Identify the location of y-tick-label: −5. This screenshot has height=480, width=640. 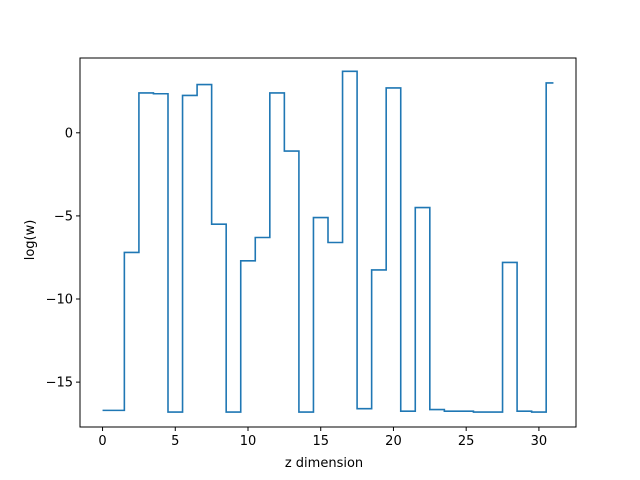
(63, 216).